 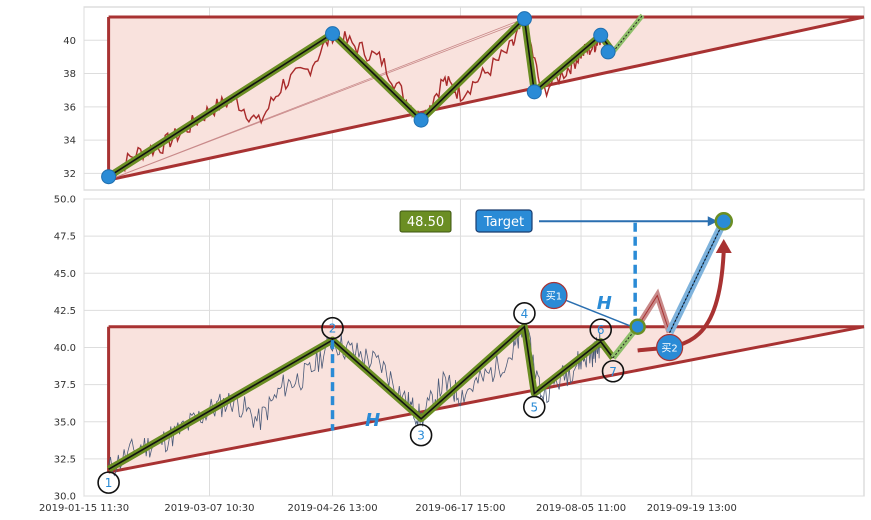 What do you see at coordinates (69, 174) in the screenshot?
I see `top-y-tick-label: 32` at bounding box center [69, 174].